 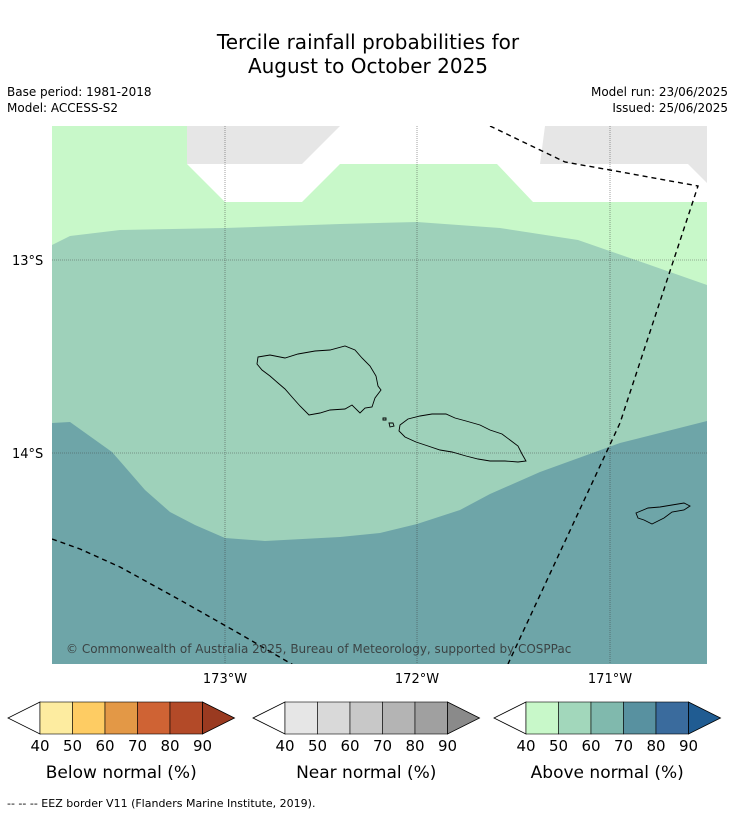 I want to click on savaii-island, so click(x=319, y=380).